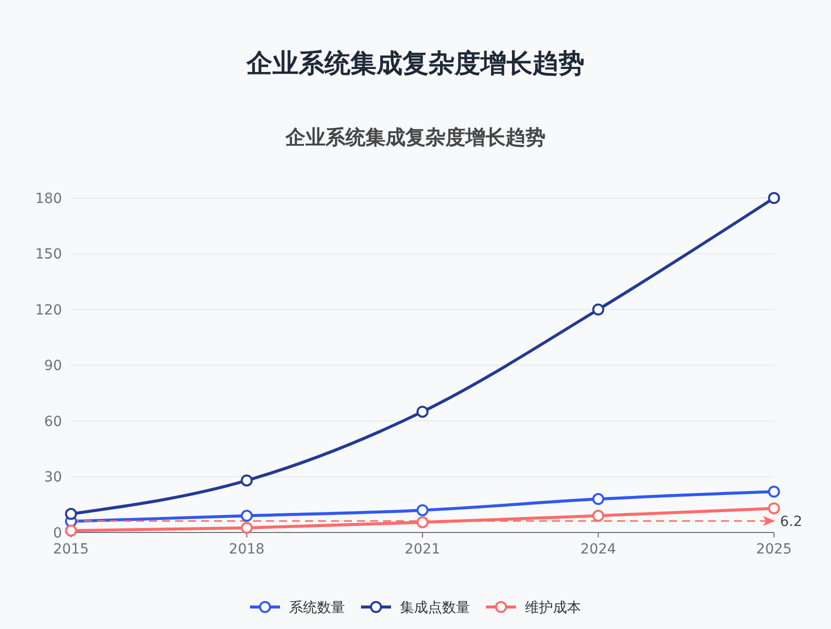  What do you see at coordinates (48, 198) in the screenshot?
I see `y-tick-label: 180` at bounding box center [48, 198].